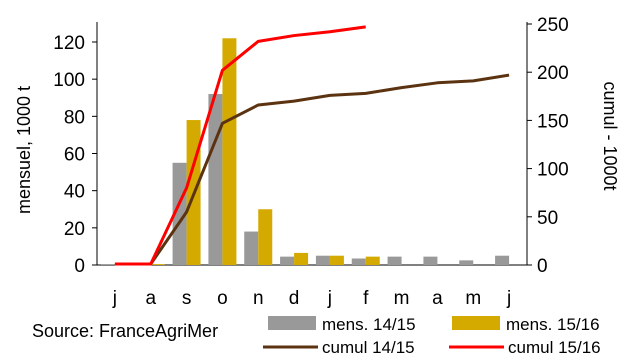  I want to click on right-tick-label: 50, so click(547, 218).